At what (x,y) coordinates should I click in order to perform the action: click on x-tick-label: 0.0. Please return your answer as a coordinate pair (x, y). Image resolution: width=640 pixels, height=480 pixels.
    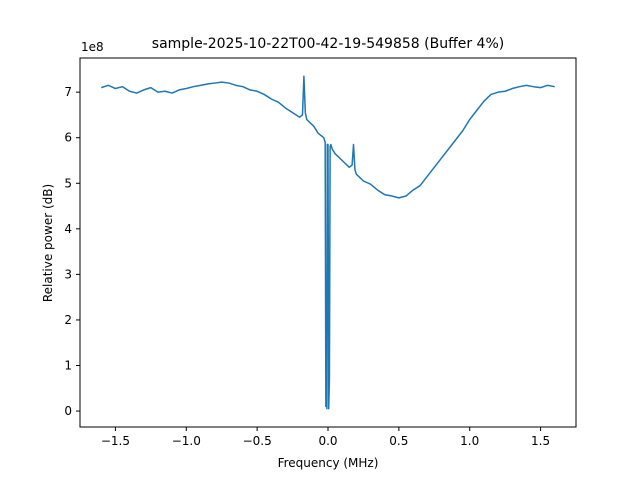
    Looking at the image, I should click on (327, 441).